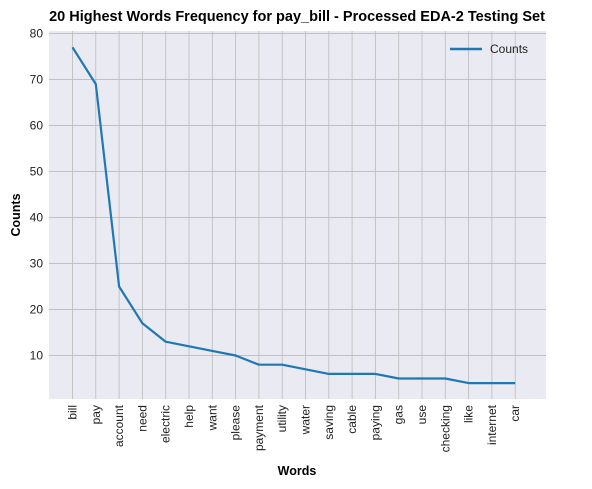 This screenshot has width=592, height=489. I want to click on y-tick-label: 20, so click(37, 310).